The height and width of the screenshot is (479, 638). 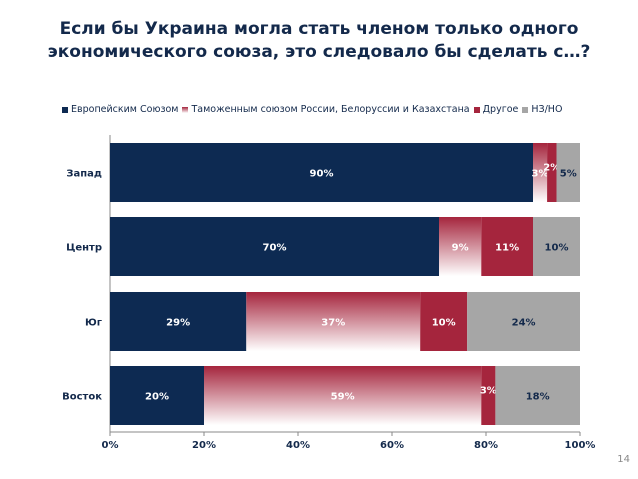 What do you see at coordinates (298, 445) in the screenshot?
I see `x-tick-label: 40%` at bounding box center [298, 445].